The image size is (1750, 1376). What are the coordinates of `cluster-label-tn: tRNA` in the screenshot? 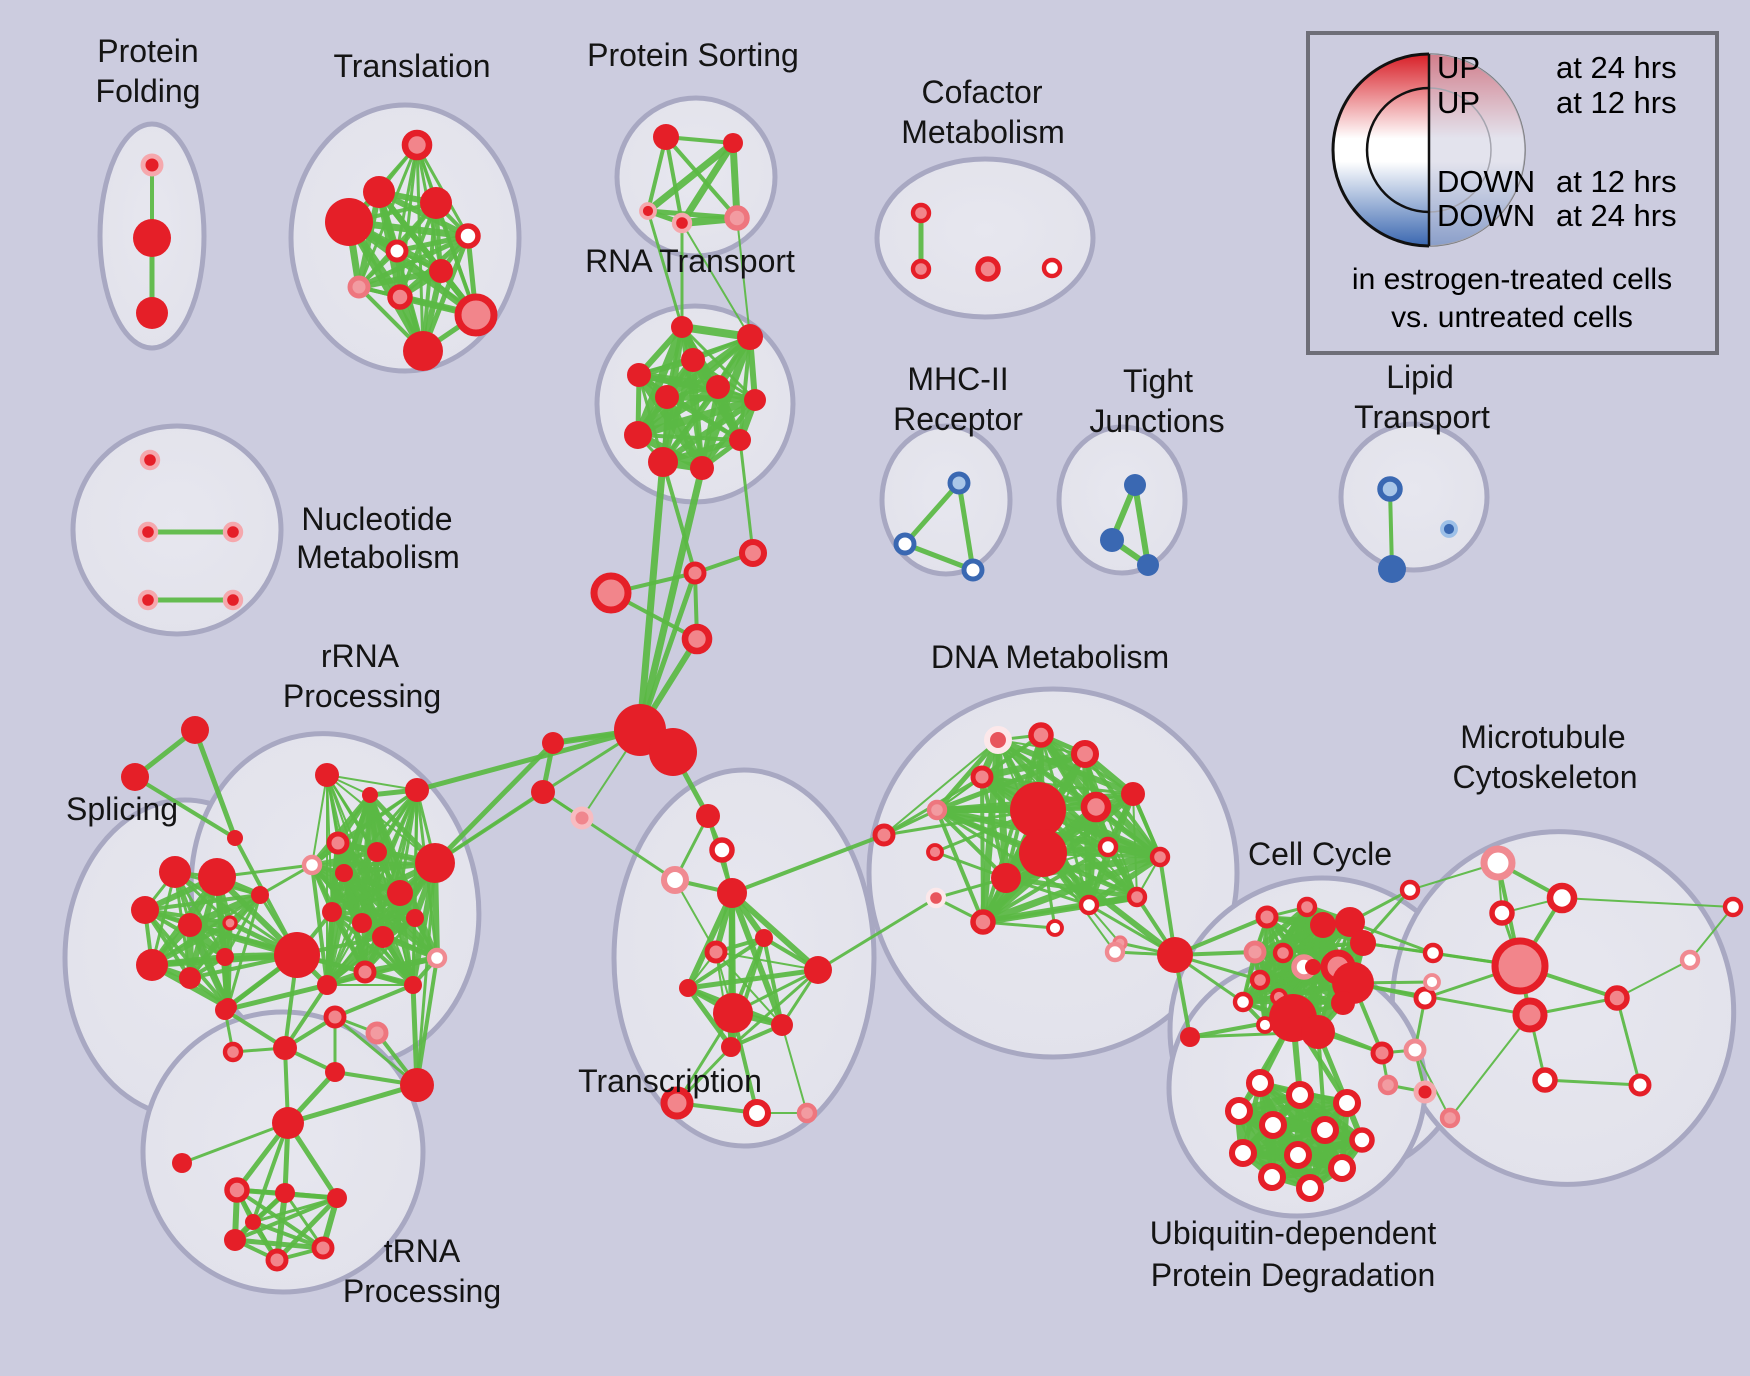 It's located at (422, 1251).